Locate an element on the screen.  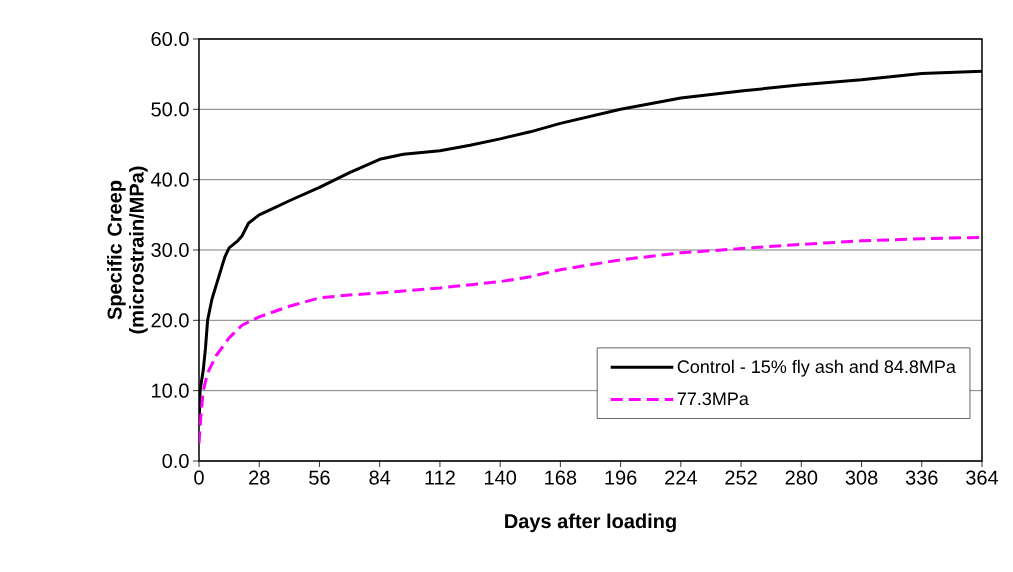
x-tick-label: 140 is located at coordinates (500, 477).